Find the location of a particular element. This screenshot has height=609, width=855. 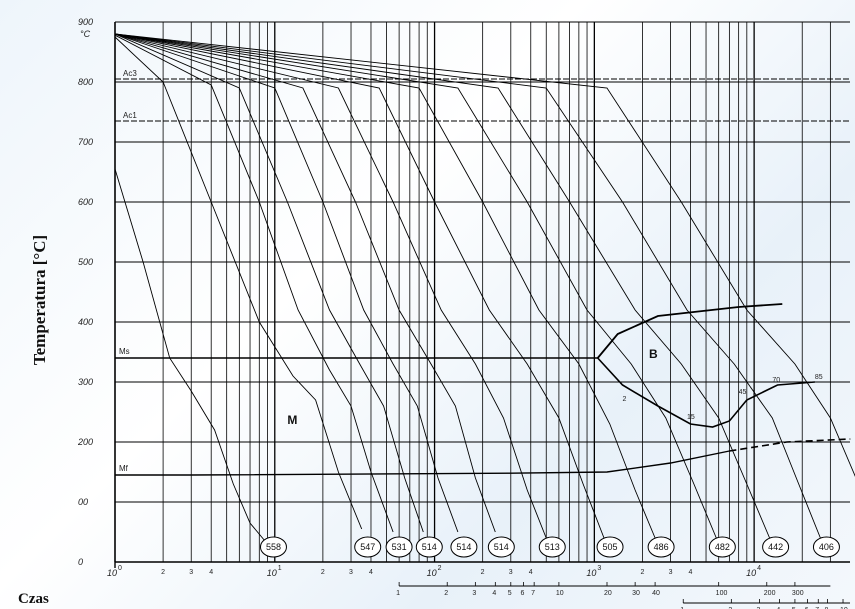

hour-label: 8 is located at coordinates (827, 608).